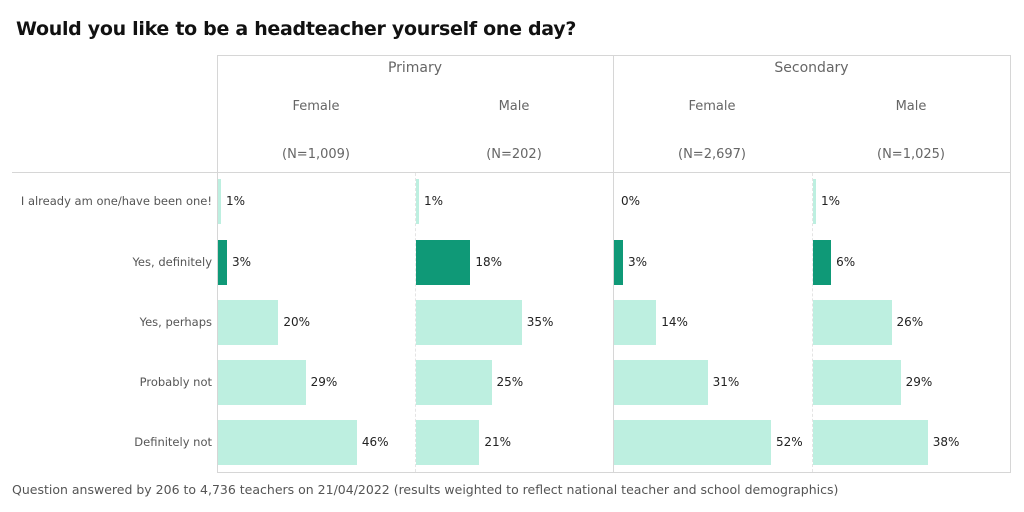  Describe the element at coordinates (173, 442) in the screenshot. I see `category-label: Definitely not` at that location.